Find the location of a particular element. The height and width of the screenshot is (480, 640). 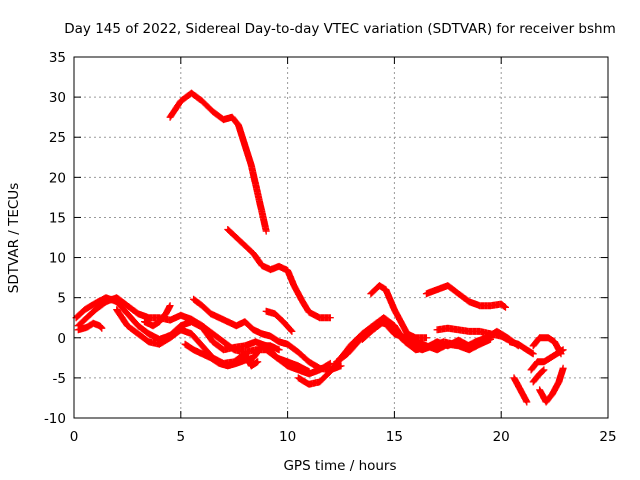

y-tick-label: 5 is located at coordinates (61, 299).